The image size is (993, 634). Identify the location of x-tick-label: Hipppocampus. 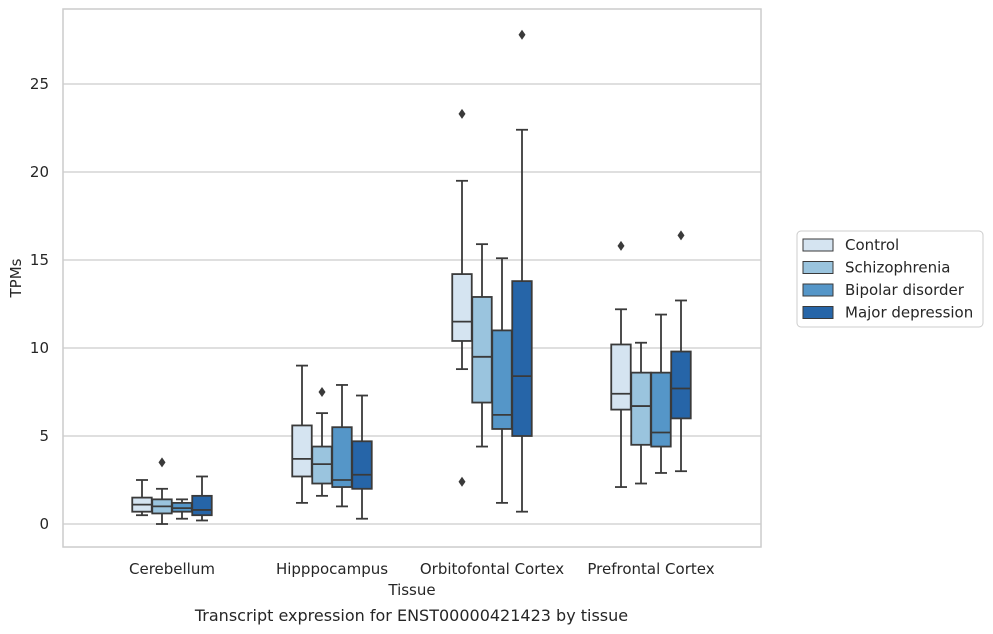
(332, 569).